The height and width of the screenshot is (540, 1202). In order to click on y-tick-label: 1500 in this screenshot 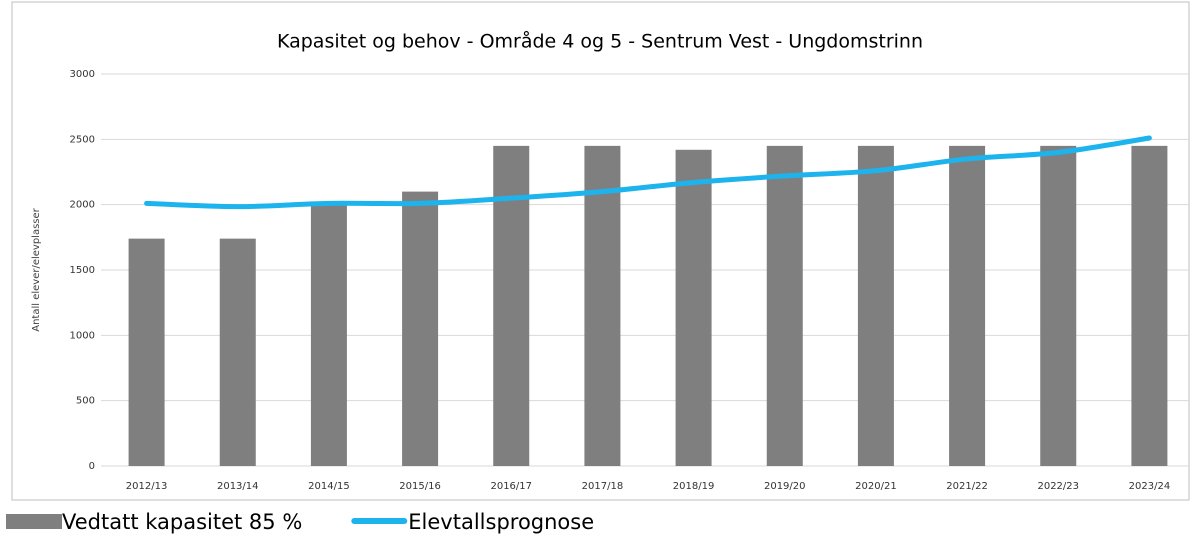, I will do `click(82, 270)`.